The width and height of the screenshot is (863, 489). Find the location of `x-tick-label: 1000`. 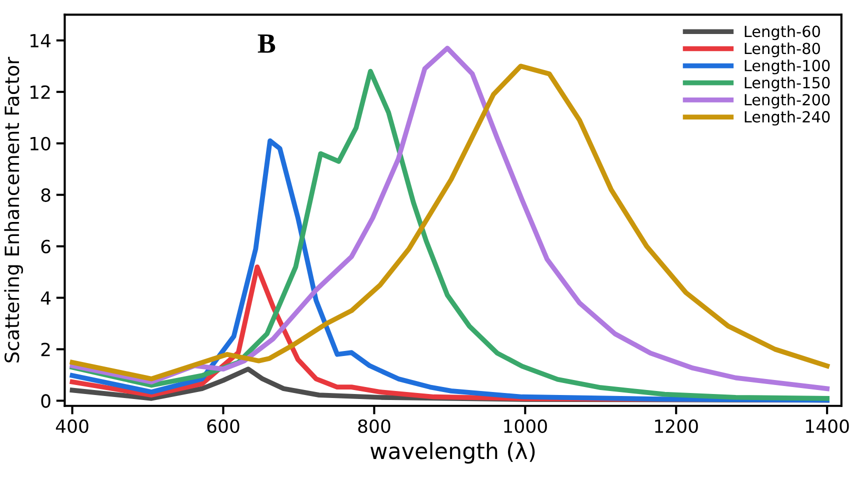

x-tick-label: 1000 is located at coordinates (525, 426).